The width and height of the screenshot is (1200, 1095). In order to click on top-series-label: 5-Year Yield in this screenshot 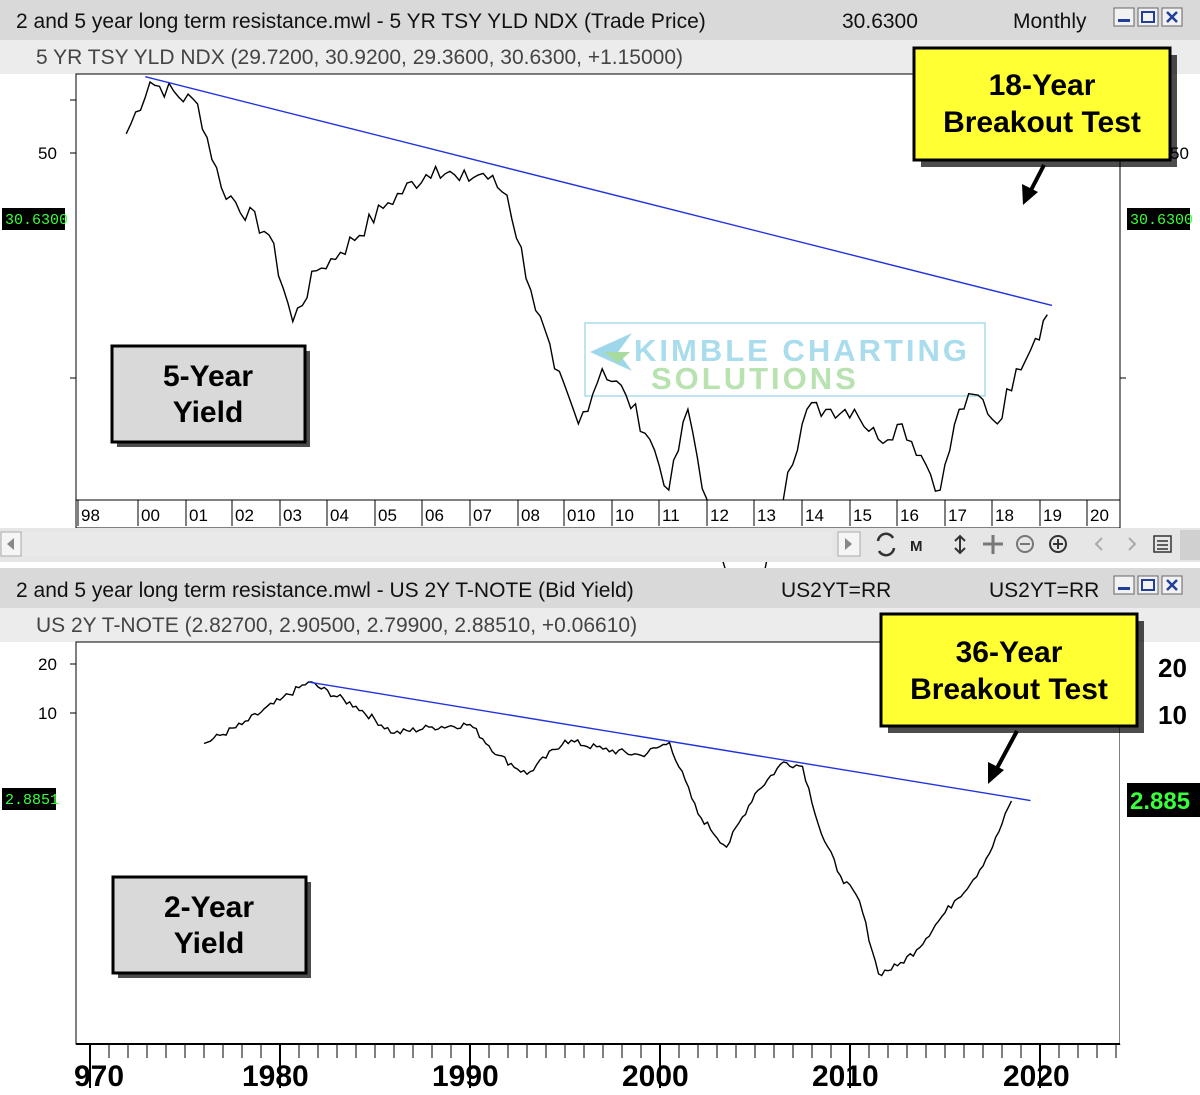, I will do `click(210, 395)`.